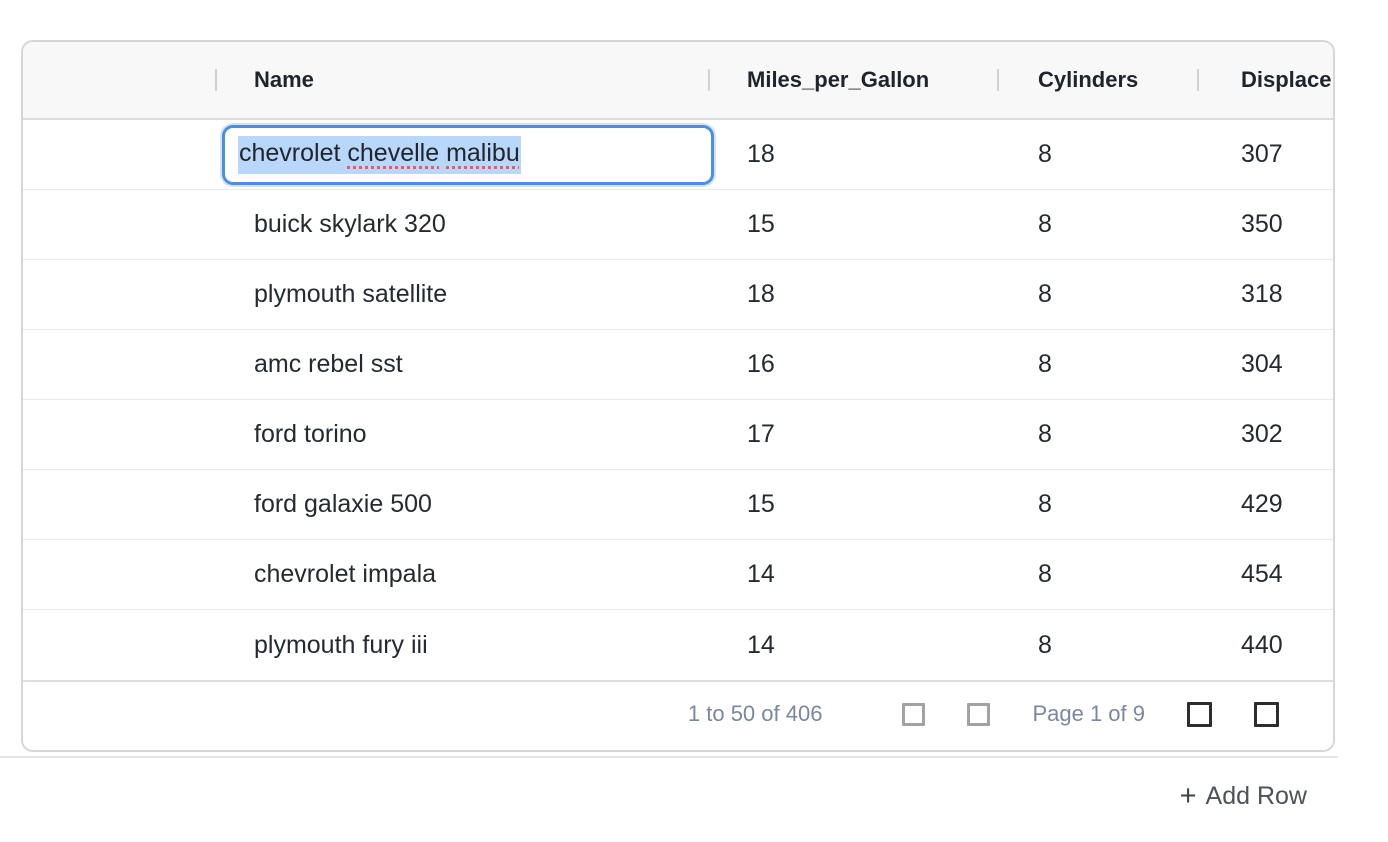 Image resolution: width=1388 pixels, height=842 pixels. What do you see at coordinates (678, 505) in the screenshot?
I see `table-row: ford galaxie 500 15 8 429` at bounding box center [678, 505].